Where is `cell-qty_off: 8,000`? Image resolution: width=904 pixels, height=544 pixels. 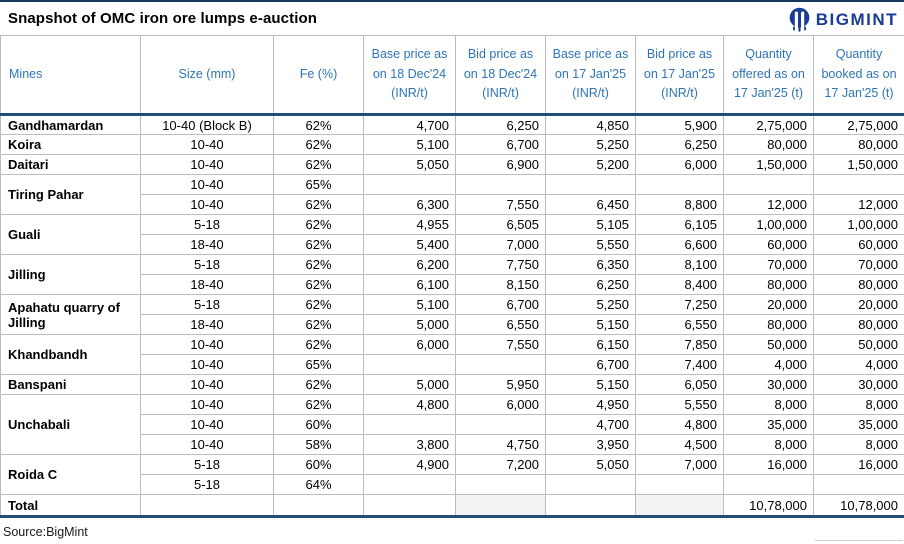
cell-qty_off: 8,000 is located at coordinates (768, 404).